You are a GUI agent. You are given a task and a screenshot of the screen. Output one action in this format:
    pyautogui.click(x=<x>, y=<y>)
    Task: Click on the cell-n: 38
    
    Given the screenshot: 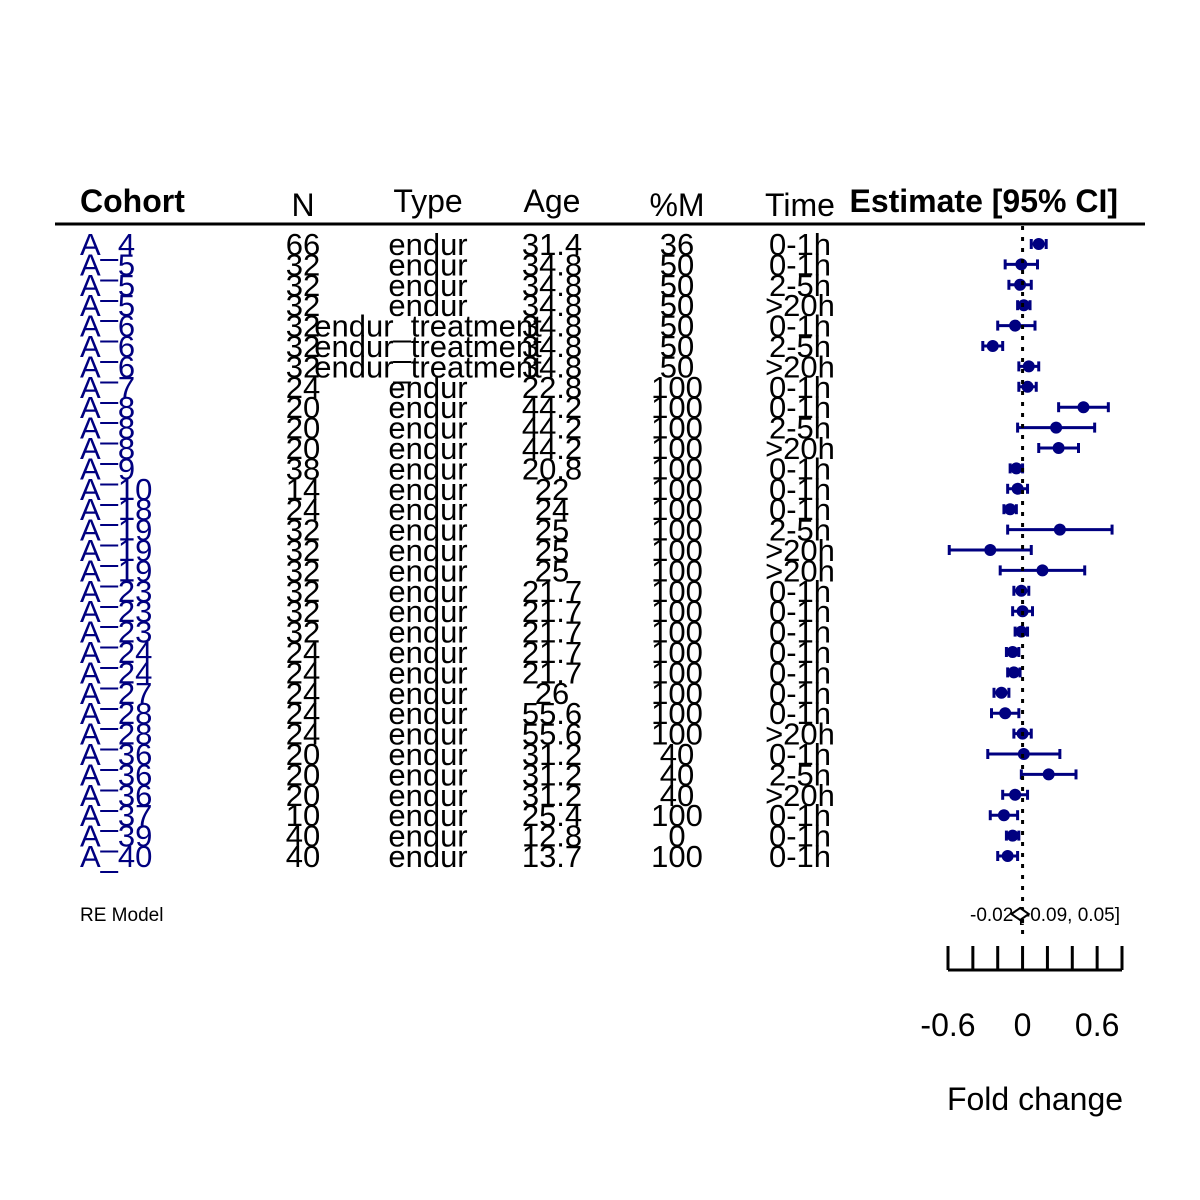 What is the action you would take?
    pyautogui.click(x=303, y=468)
    